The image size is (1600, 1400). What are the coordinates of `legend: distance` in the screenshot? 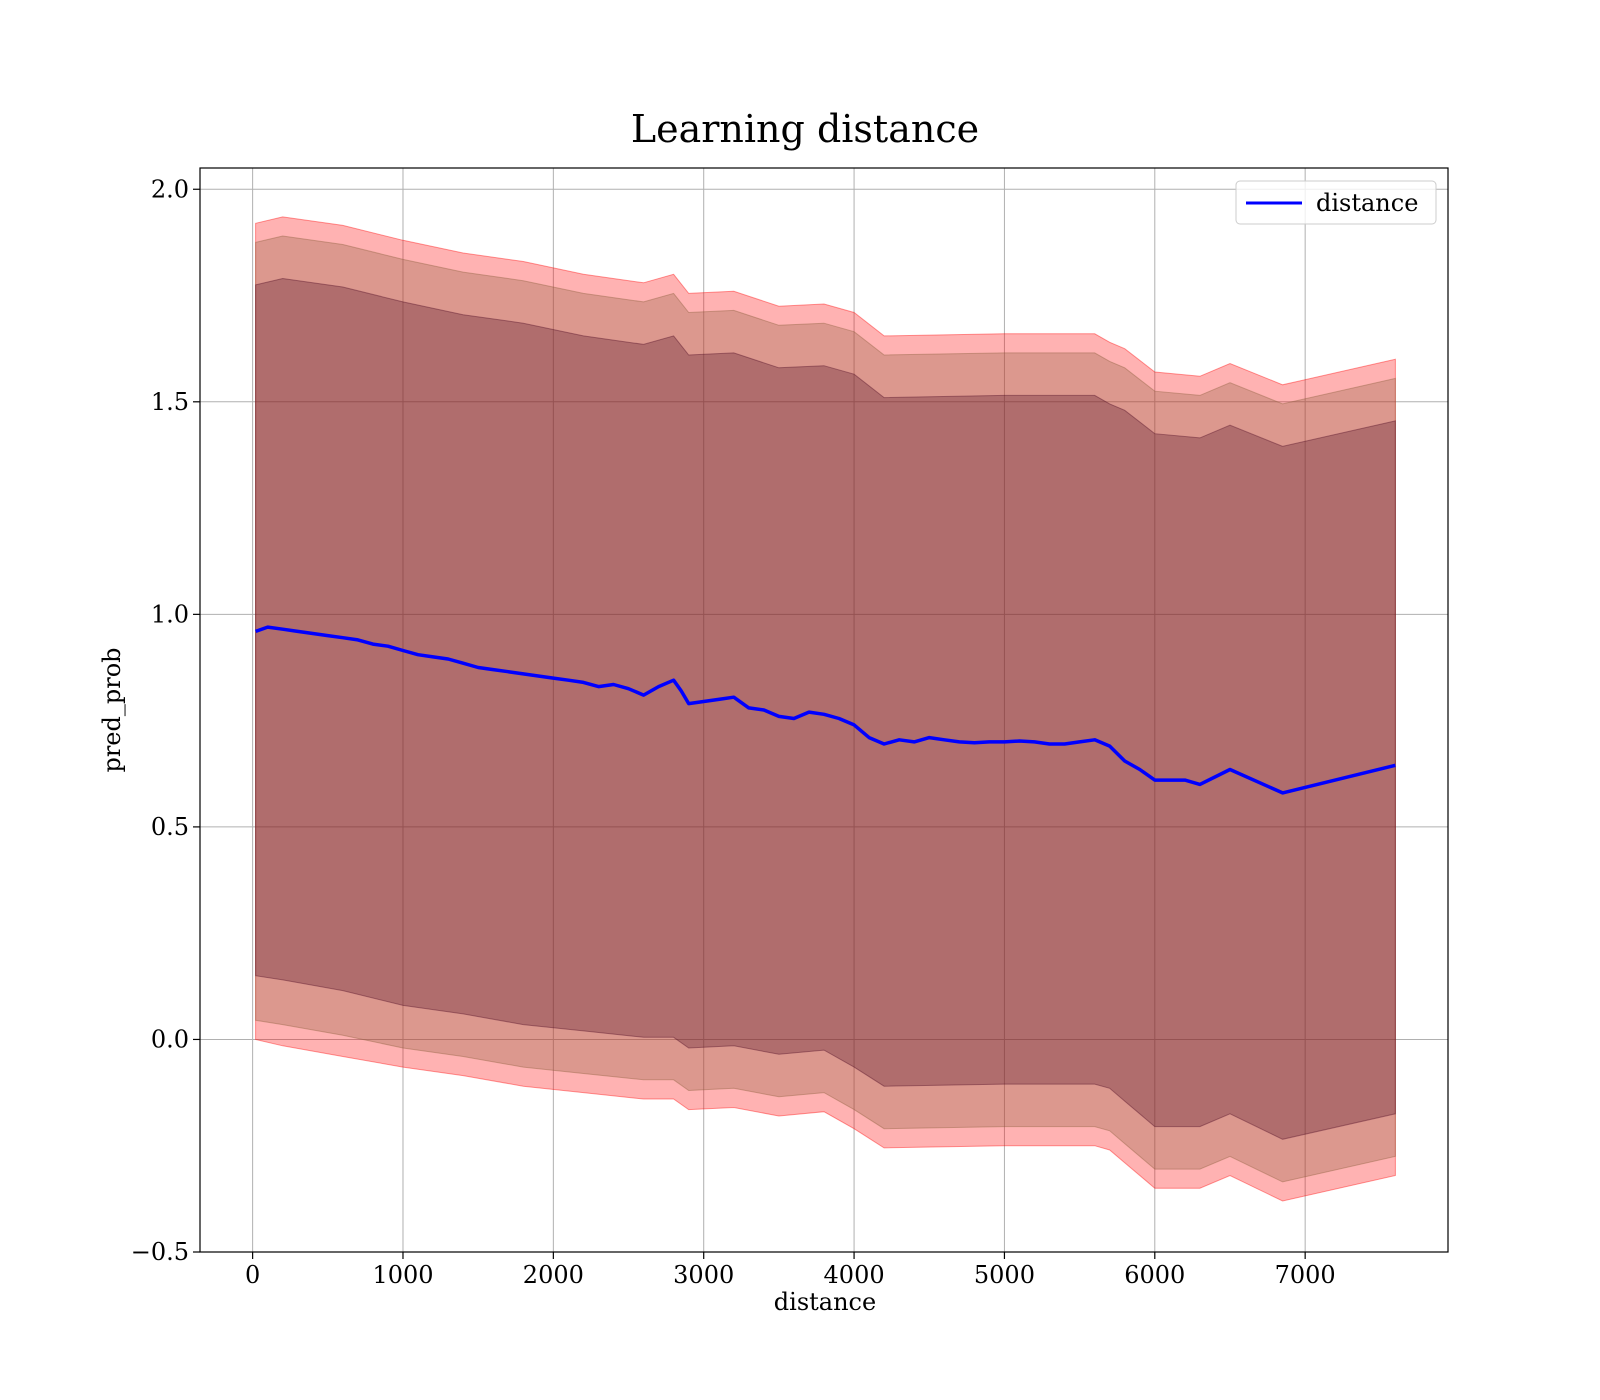 It's located at (1336, 202).